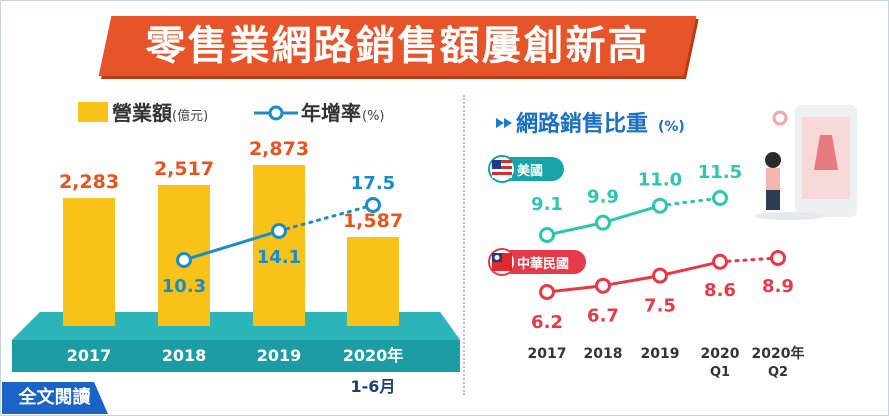 This screenshot has height=416, width=889. Describe the element at coordinates (279, 355) in the screenshot. I see `x-tick-label: 2019` at that location.